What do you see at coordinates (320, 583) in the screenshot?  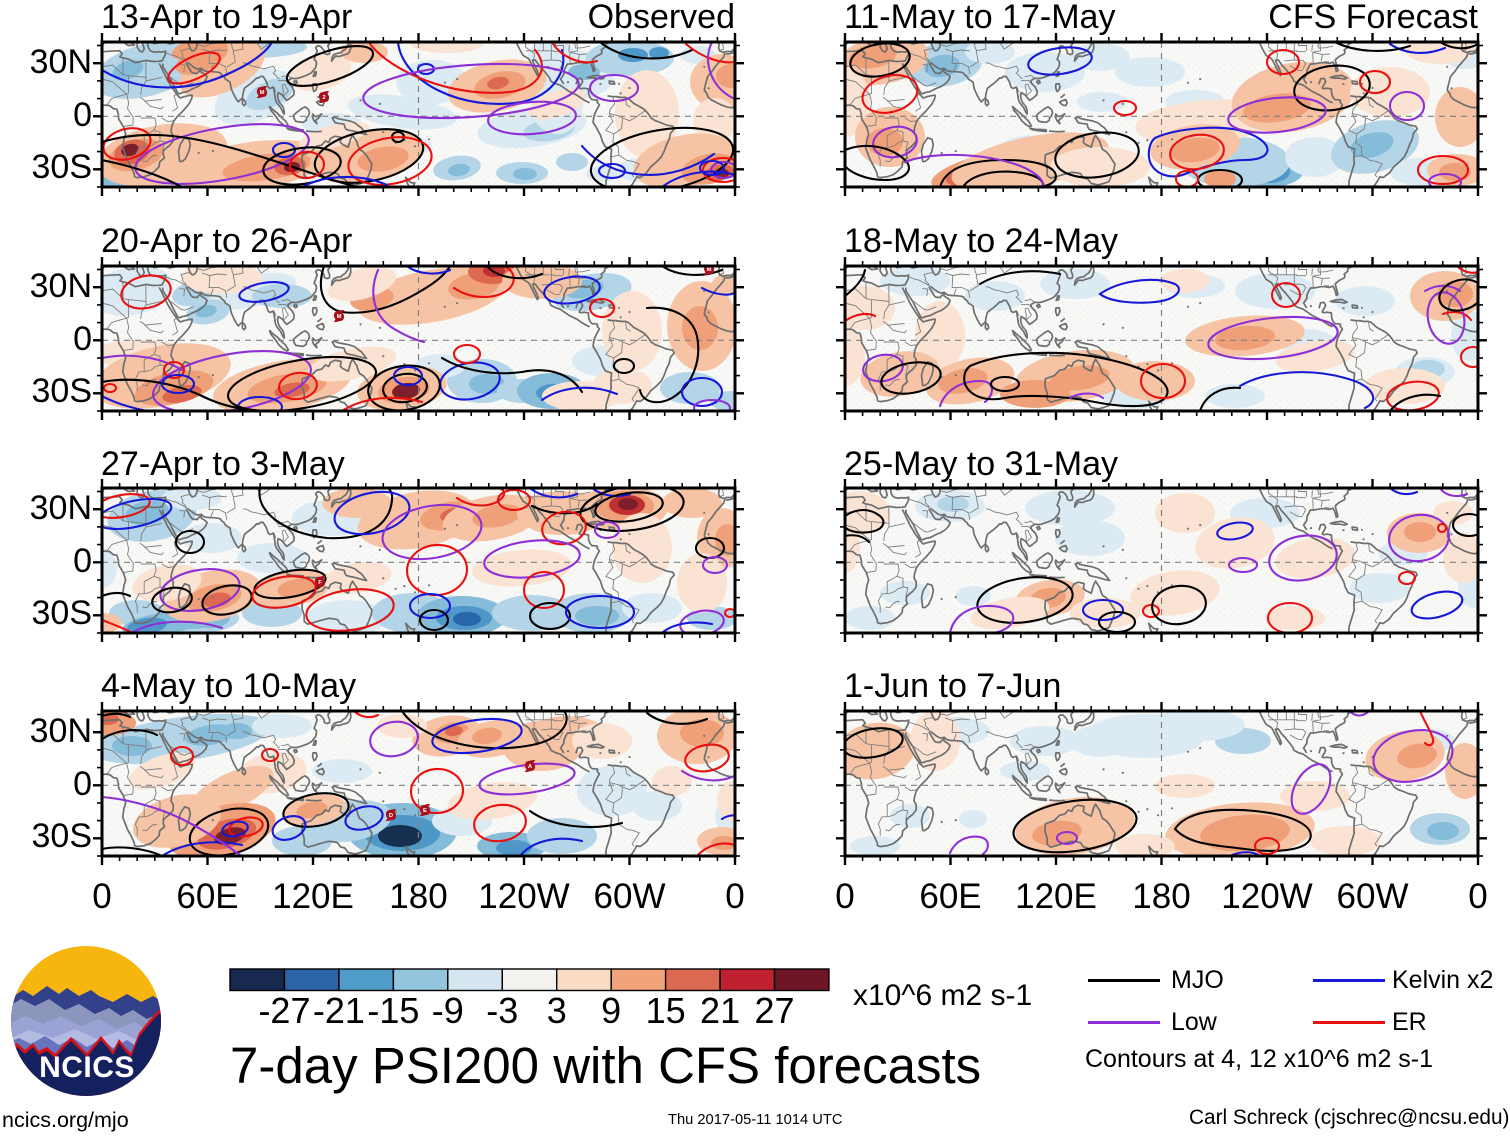 I see `svg-text: F` at bounding box center [320, 583].